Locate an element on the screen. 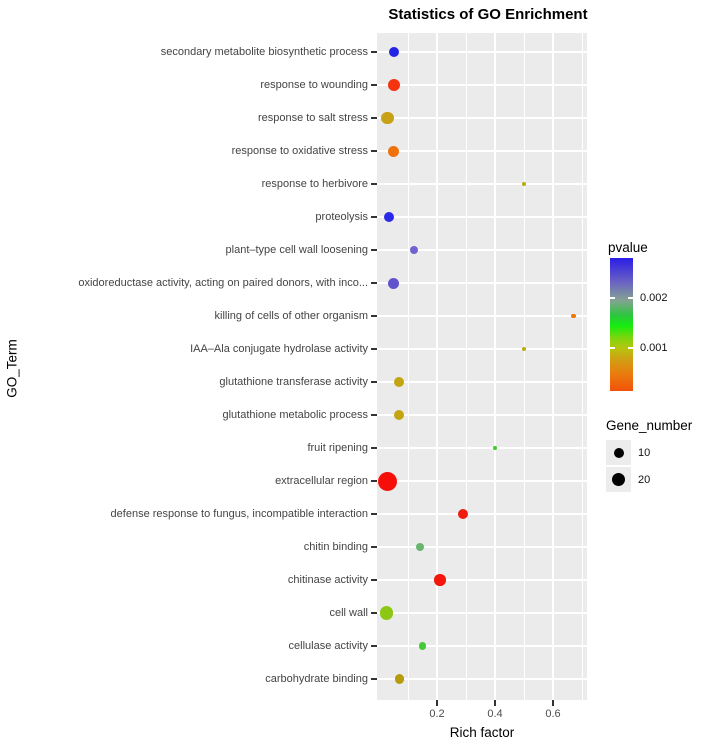 The height and width of the screenshot is (747, 726). y-axis-label: chitinase activity is located at coordinates (327, 580).